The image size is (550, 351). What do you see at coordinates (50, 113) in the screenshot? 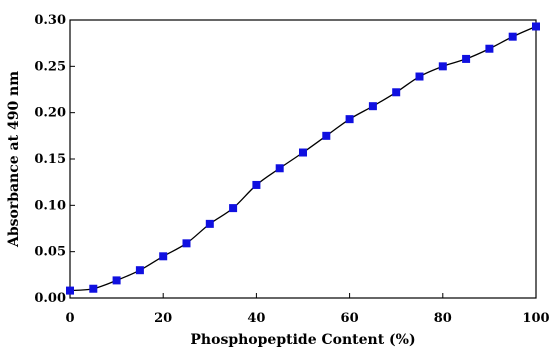
I see `y-tick-label: 0.20` at bounding box center [50, 113].